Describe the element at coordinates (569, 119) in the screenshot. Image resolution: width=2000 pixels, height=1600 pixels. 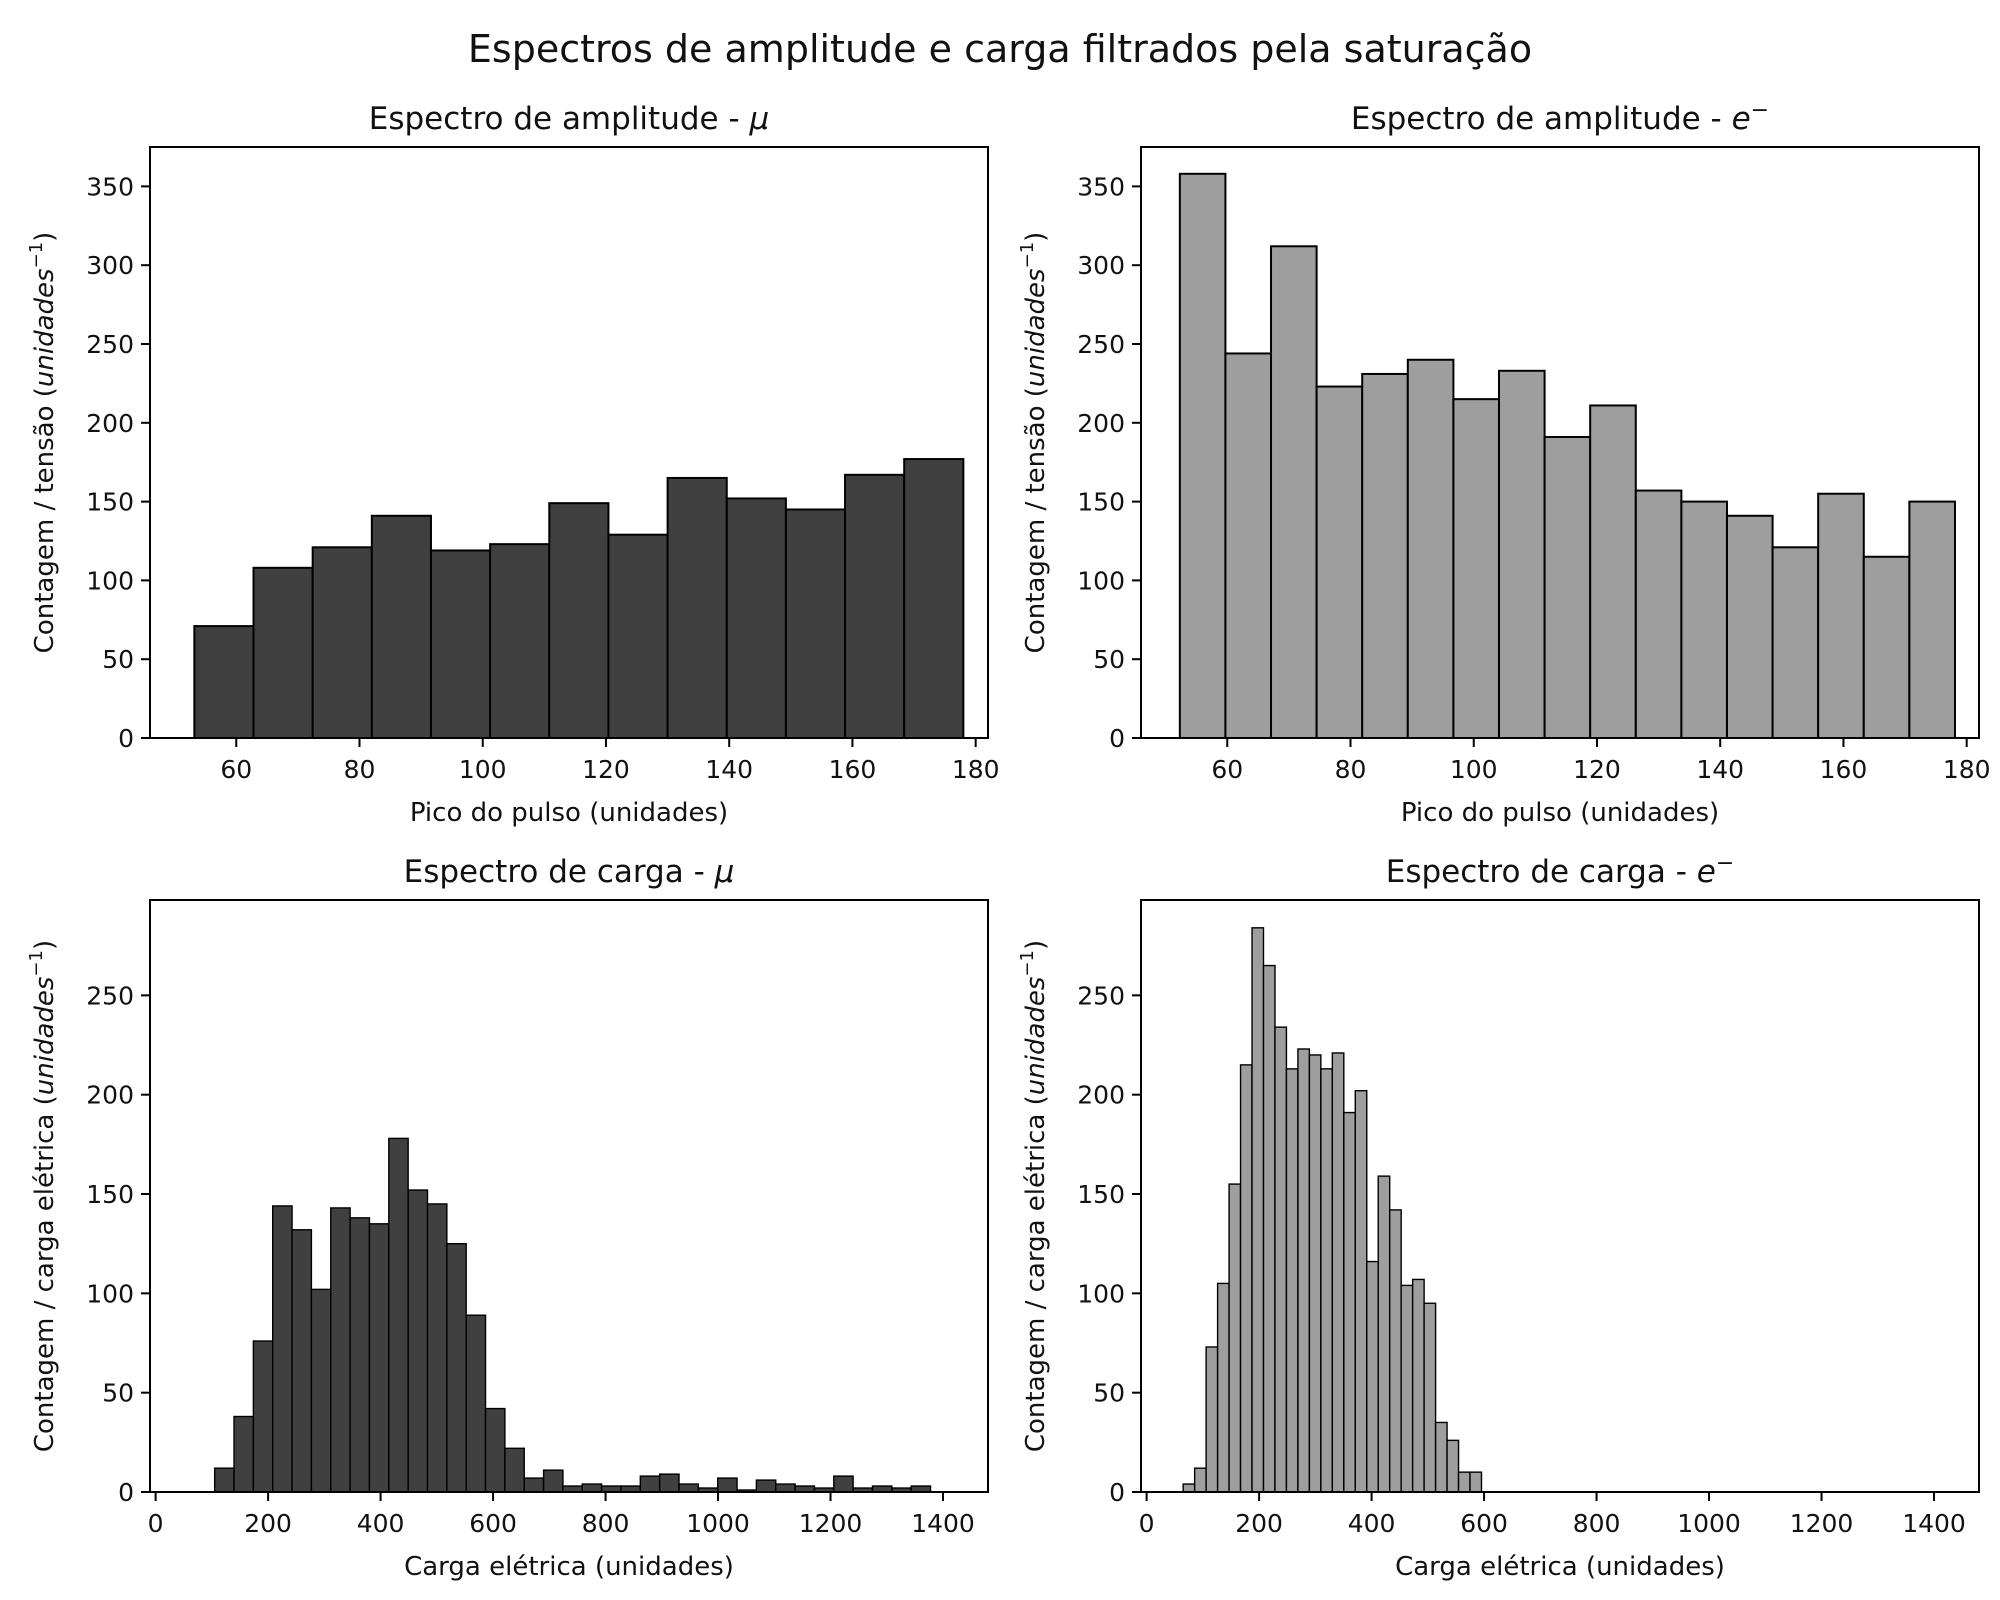
I see `panel-title: Espectro de amplitude - μ` at that location.